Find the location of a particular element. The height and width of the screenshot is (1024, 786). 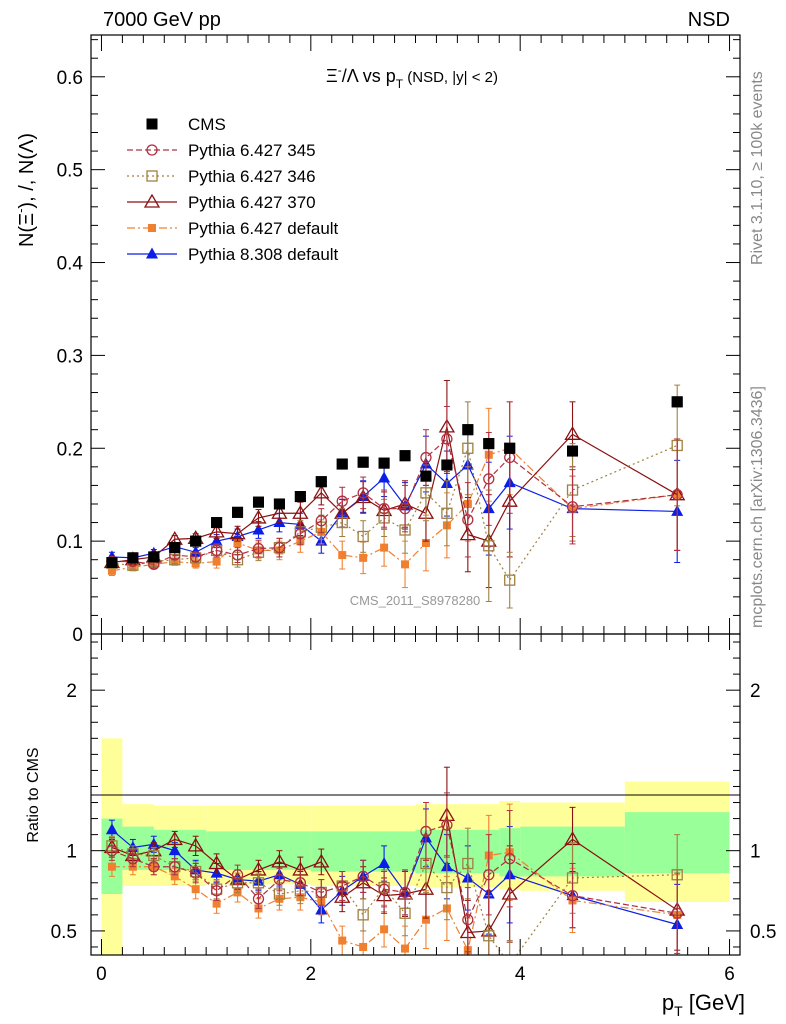

ratio-line-p8def is located at coordinates (394, 877).